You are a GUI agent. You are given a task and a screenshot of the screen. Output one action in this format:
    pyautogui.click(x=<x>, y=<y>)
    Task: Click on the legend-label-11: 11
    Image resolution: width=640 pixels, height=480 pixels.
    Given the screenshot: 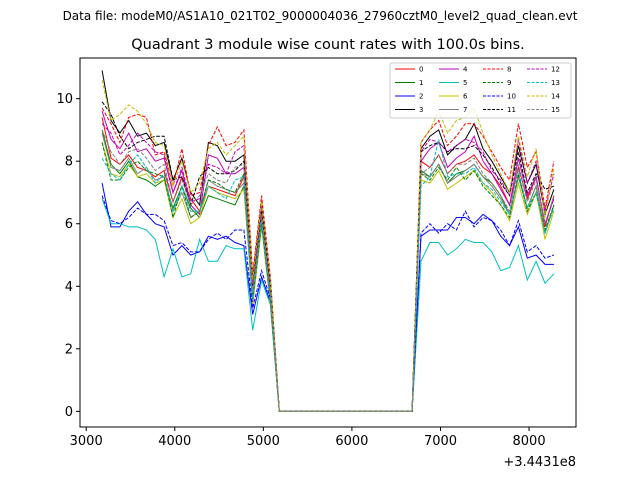 What is the action you would take?
    pyautogui.click(x=511, y=110)
    